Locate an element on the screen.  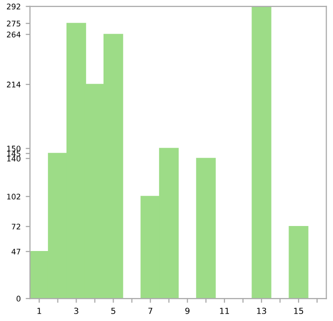
x-tick-label: 3 is located at coordinates (76, 311).